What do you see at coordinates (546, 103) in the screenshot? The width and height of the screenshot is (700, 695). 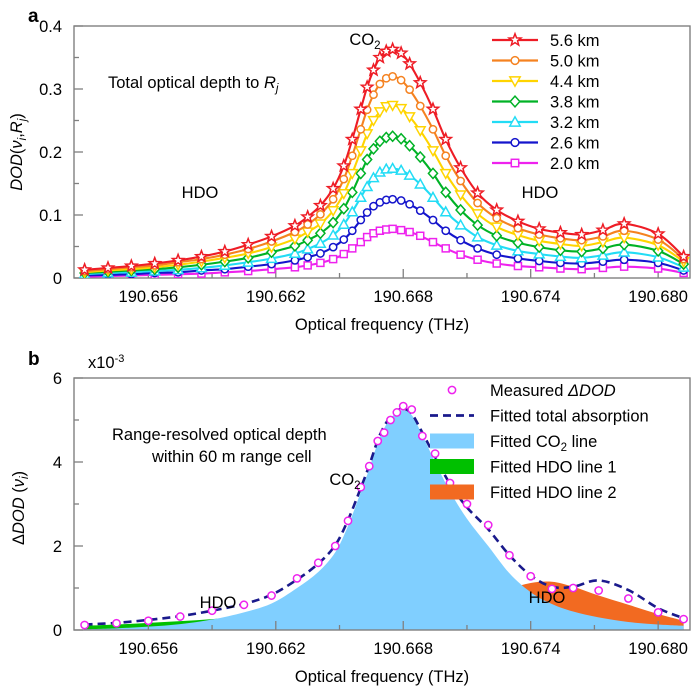 I see `legend-item-3-8-km: 3.8 km` at bounding box center [546, 103].